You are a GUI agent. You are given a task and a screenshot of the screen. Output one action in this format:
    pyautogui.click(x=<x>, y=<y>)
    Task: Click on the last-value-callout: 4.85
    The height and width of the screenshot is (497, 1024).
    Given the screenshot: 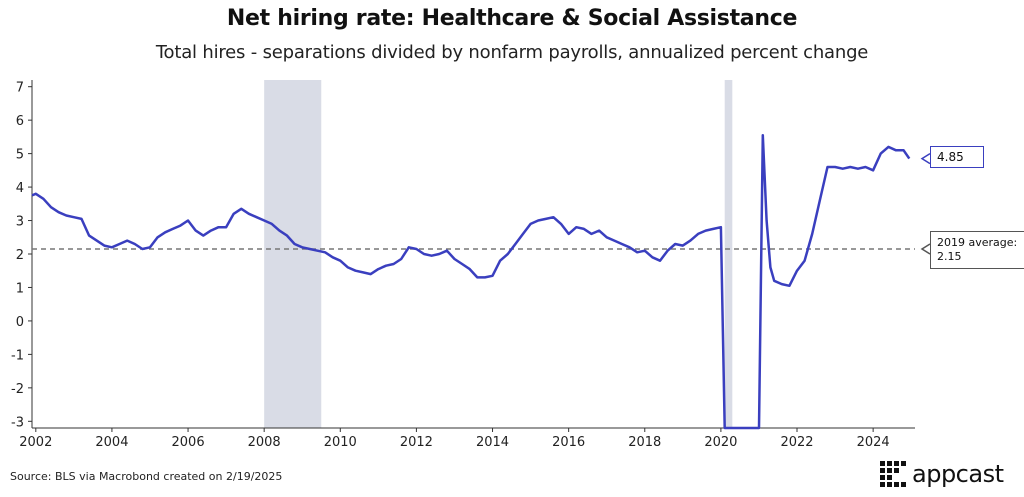 What is the action you would take?
    pyautogui.click(x=957, y=157)
    